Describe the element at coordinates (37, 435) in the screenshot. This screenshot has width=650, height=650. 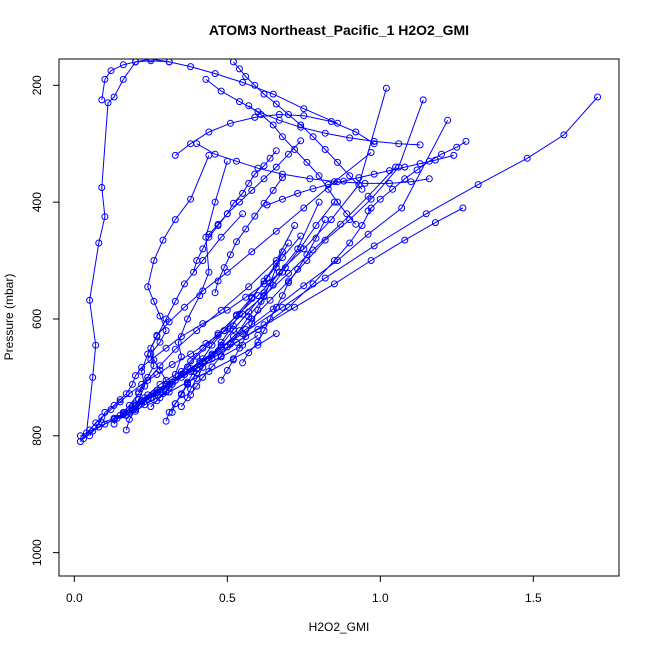
I see `y-tick-label: 800` at that location.